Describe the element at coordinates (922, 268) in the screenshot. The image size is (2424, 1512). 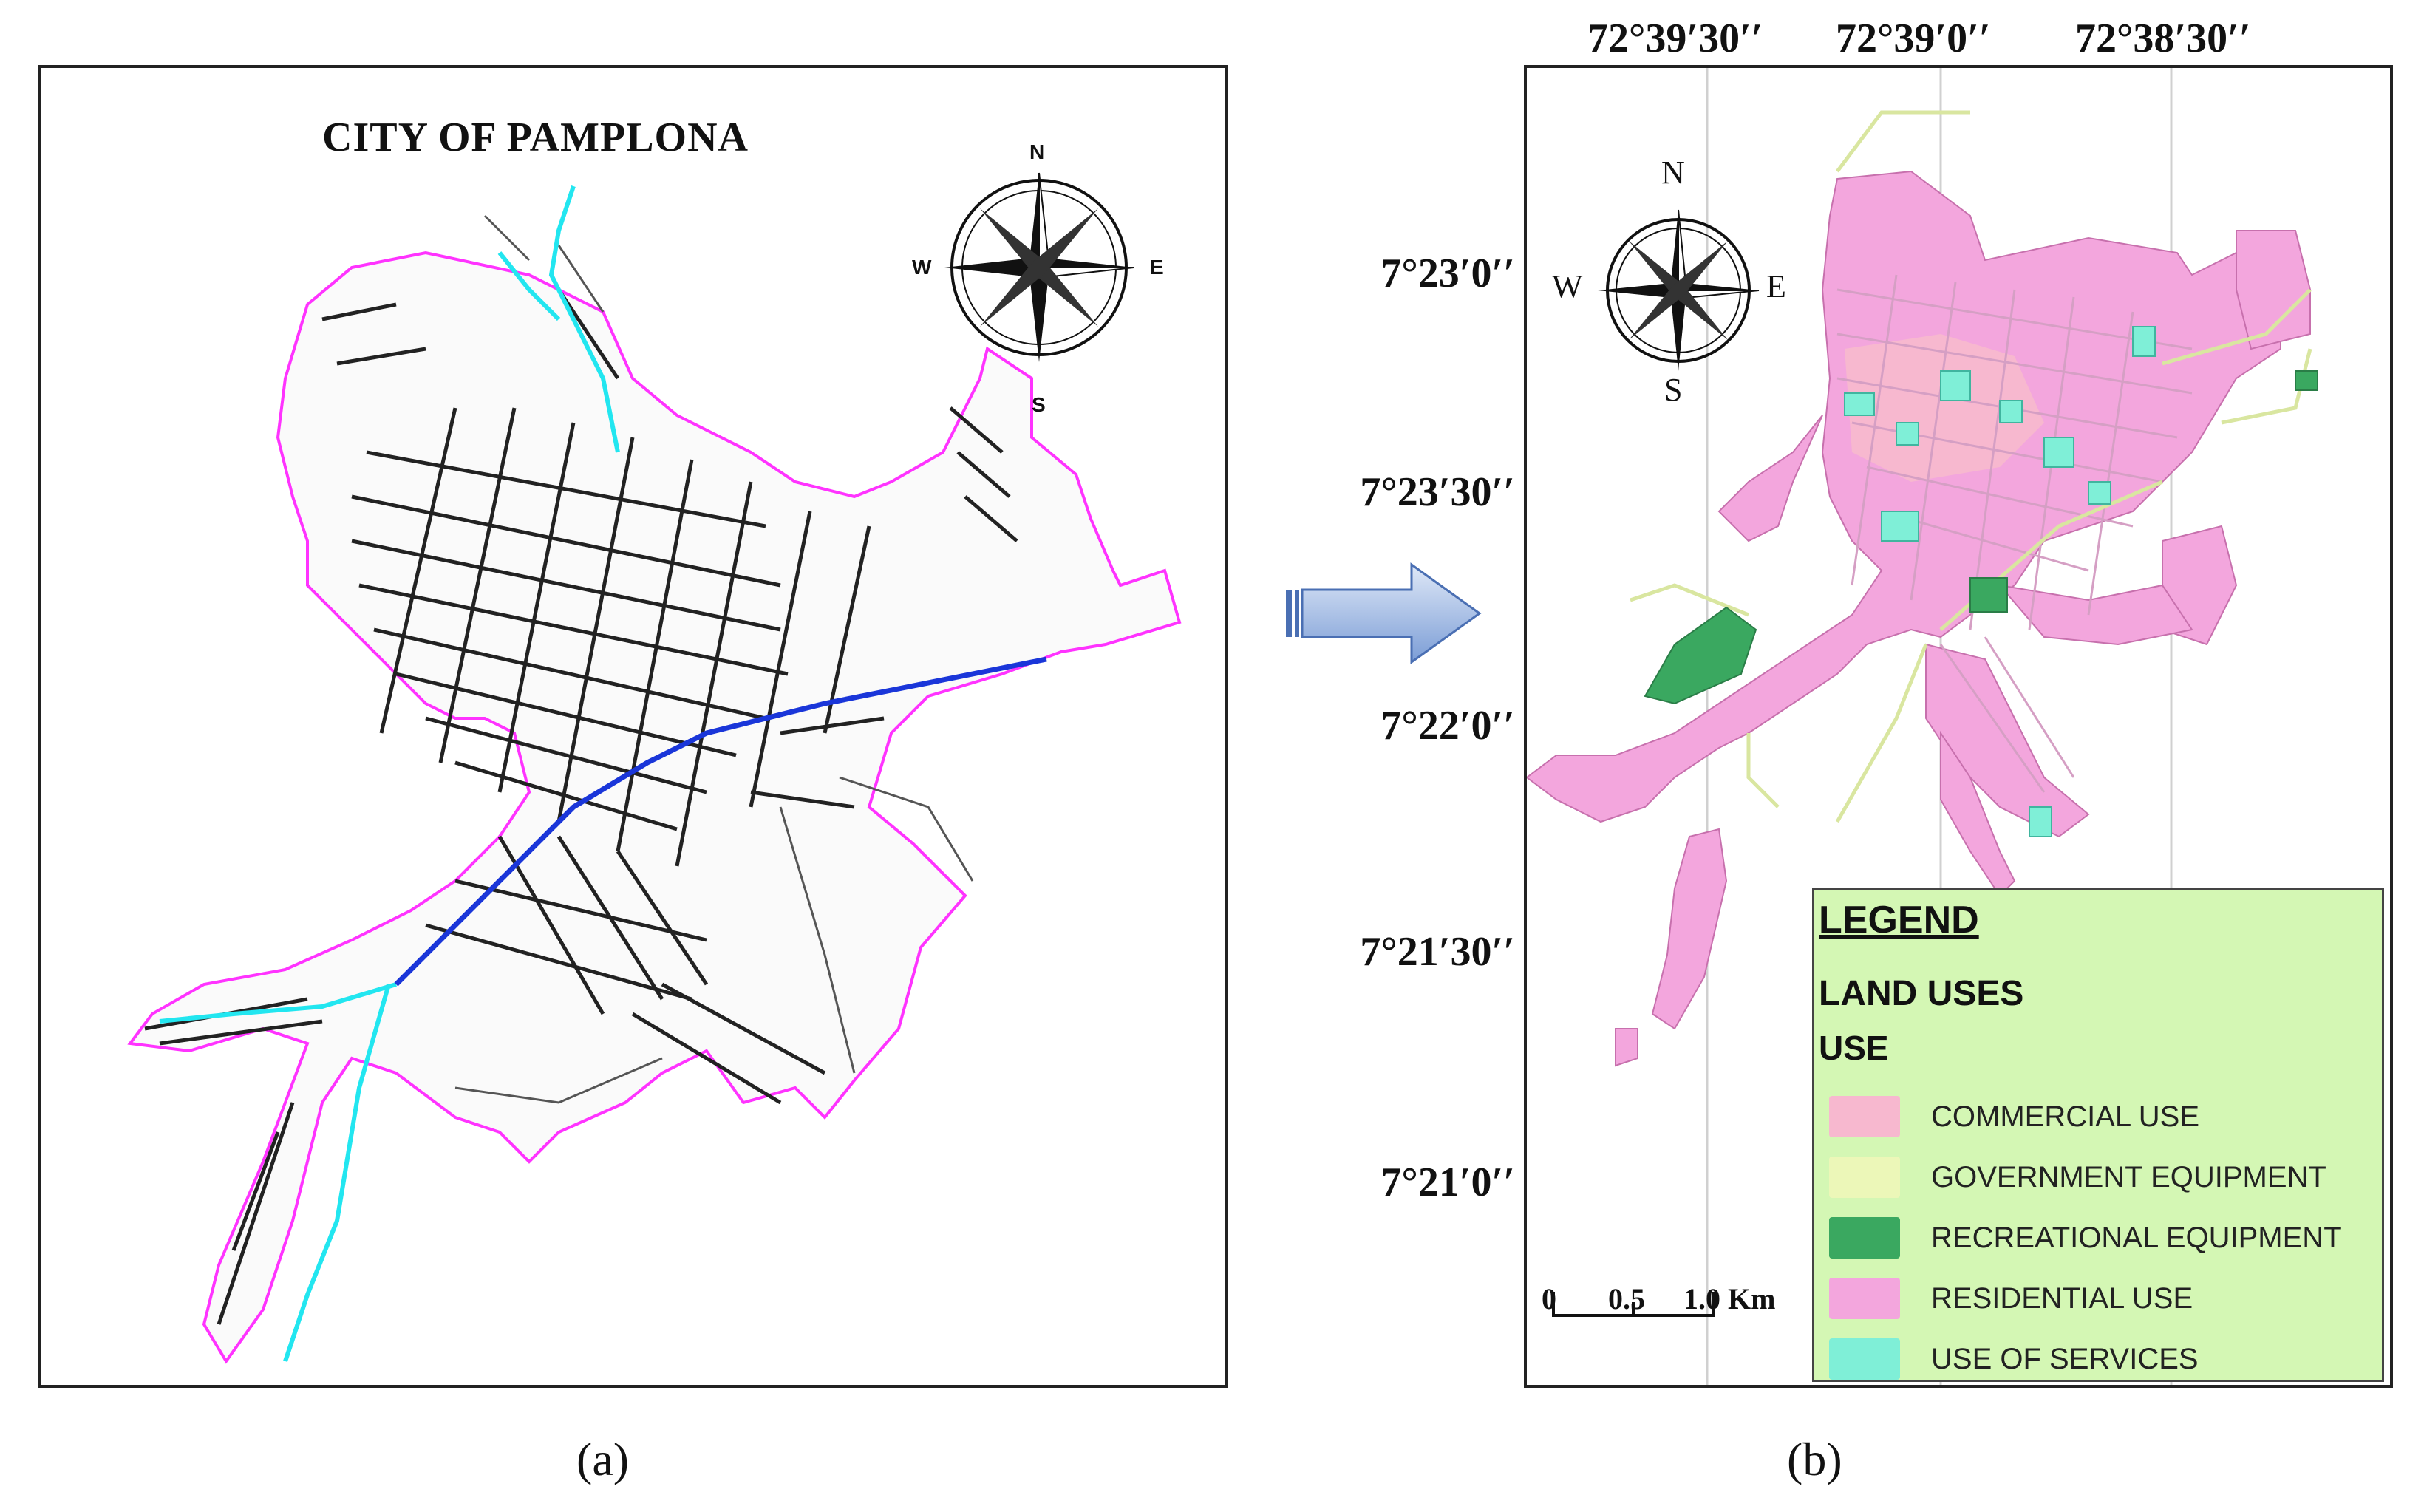
I see `compass-west-label: W` at that location.